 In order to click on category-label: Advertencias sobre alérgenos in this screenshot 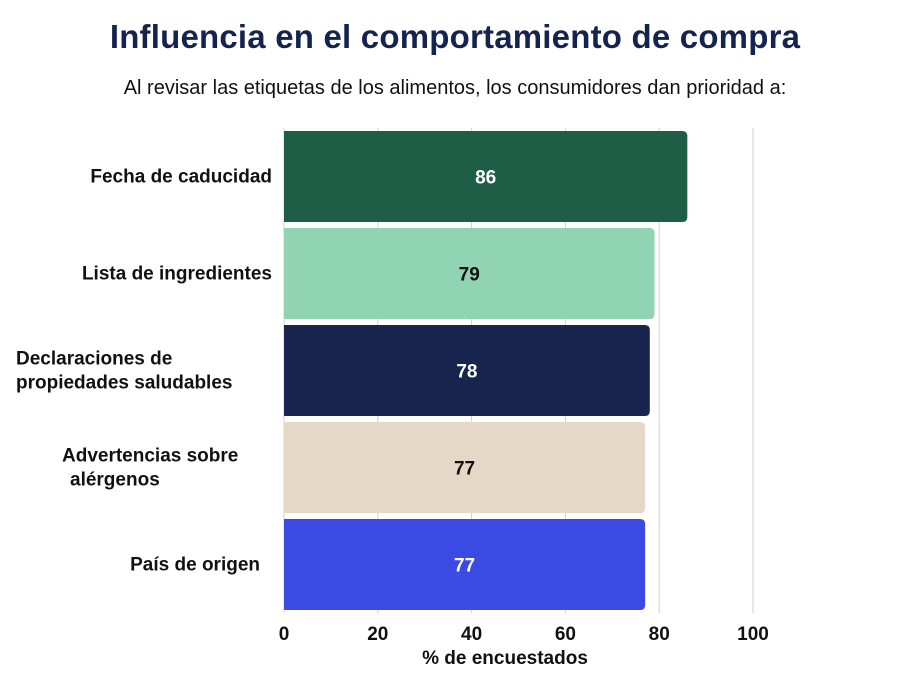, I will do `click(150, 468)`.